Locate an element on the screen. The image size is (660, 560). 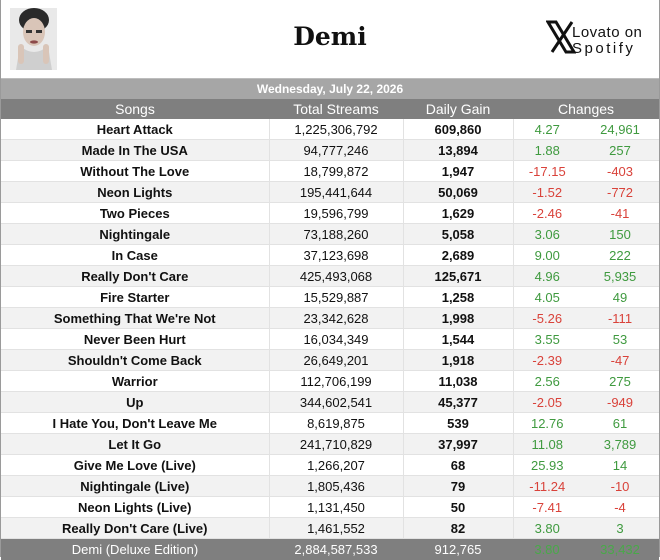
change-count: 49 is located at coordinates (620, 297).